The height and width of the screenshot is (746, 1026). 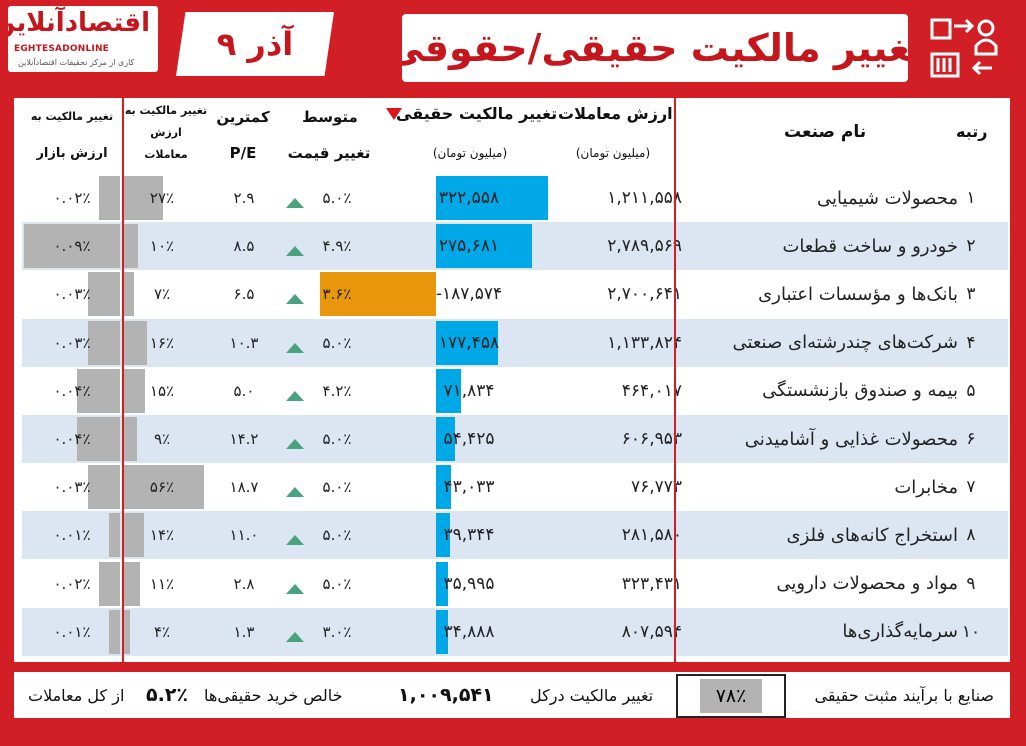 What do you see at coordinates (515, 487) in the screenshot?
I see `table-row: ۷ مخابرات ۷۶,۷۷۳ ۴۳,۰۳۳ ۵.۰٪ ۱۸.۷ ۵۶٪ ۰.۰۳٪` at bounding box center [515, 487].